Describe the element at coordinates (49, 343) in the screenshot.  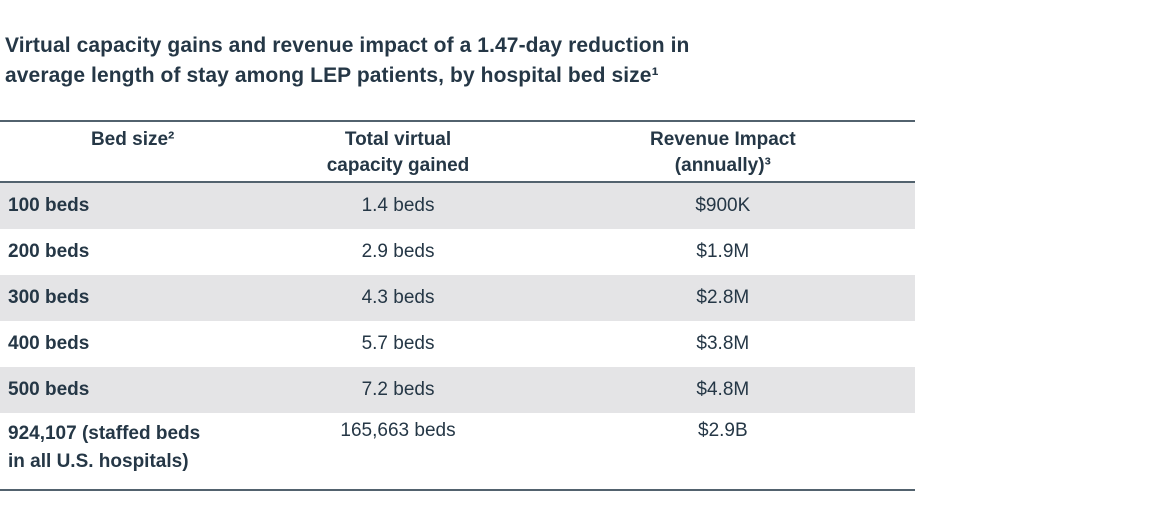
I see `cell-bed-size: 400 beds` at that location.